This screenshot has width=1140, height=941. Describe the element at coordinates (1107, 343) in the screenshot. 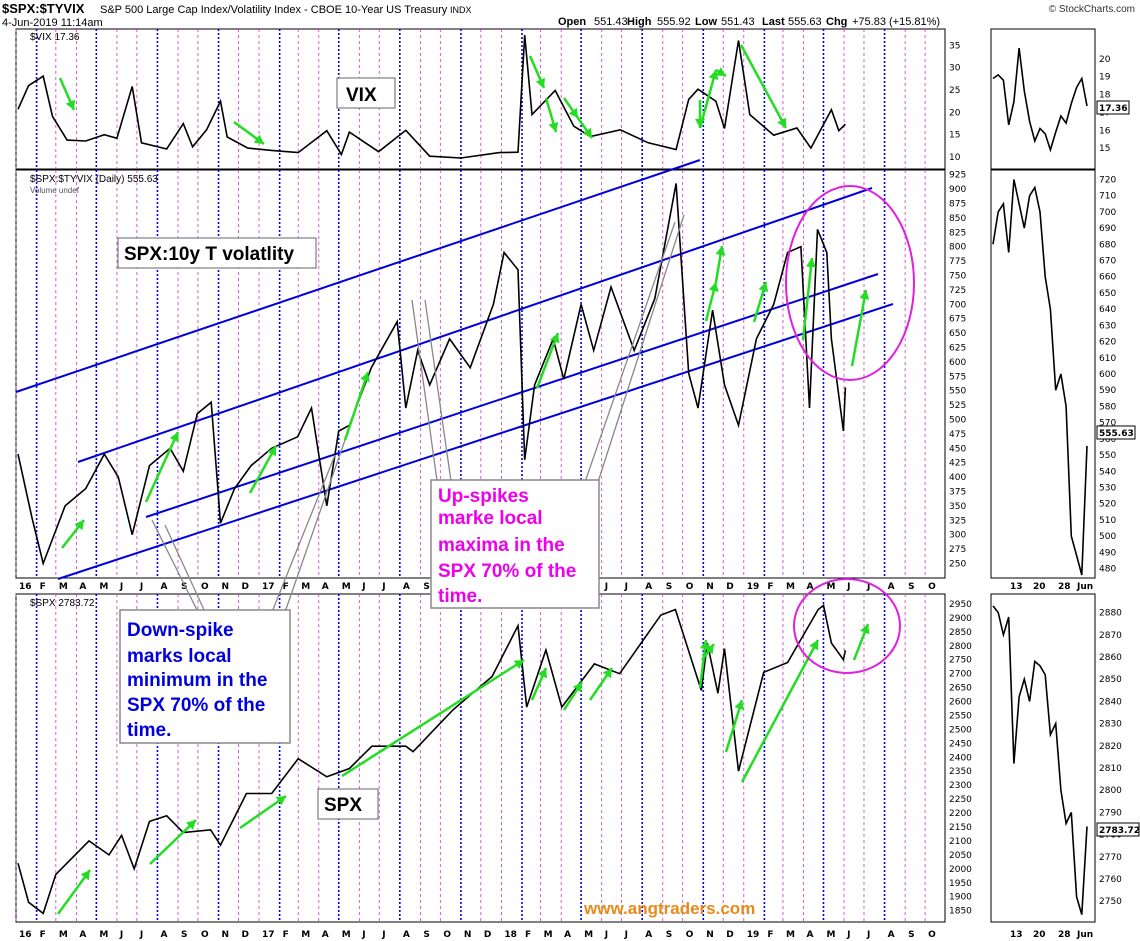

I see `inset-ratio-ytick: 620` at that location.